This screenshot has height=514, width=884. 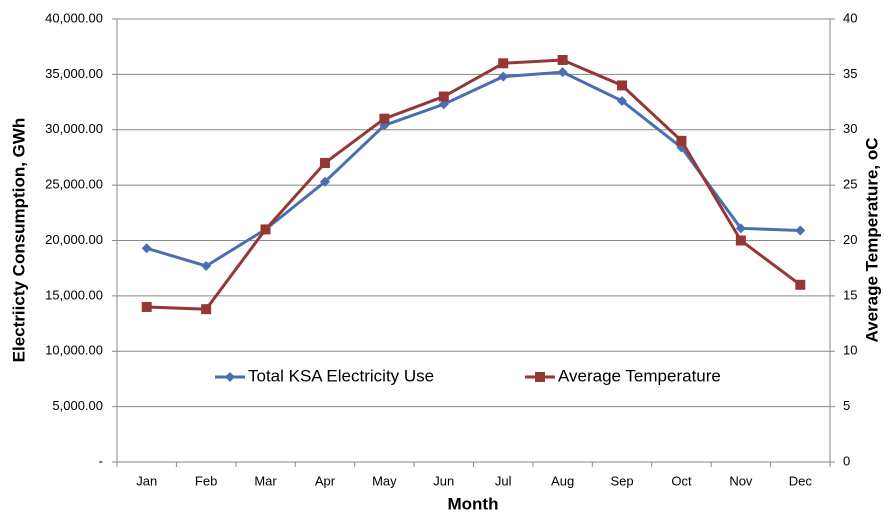 I want to click on y2-tick-label: 30, so click(x=850, y=128).